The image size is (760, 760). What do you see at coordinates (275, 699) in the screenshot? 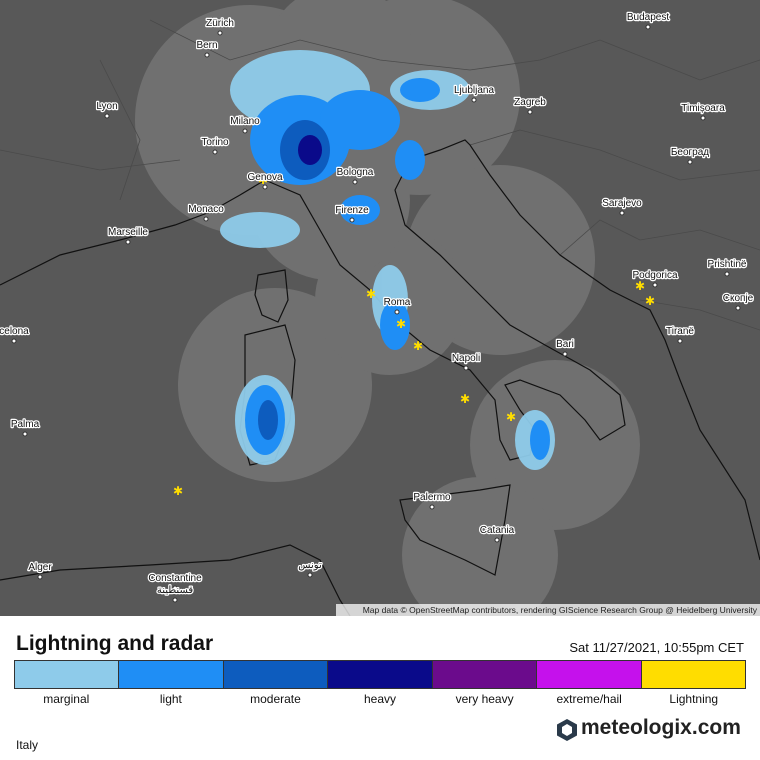
I see `legend-label: moderate` at bounding box center [275, 699].